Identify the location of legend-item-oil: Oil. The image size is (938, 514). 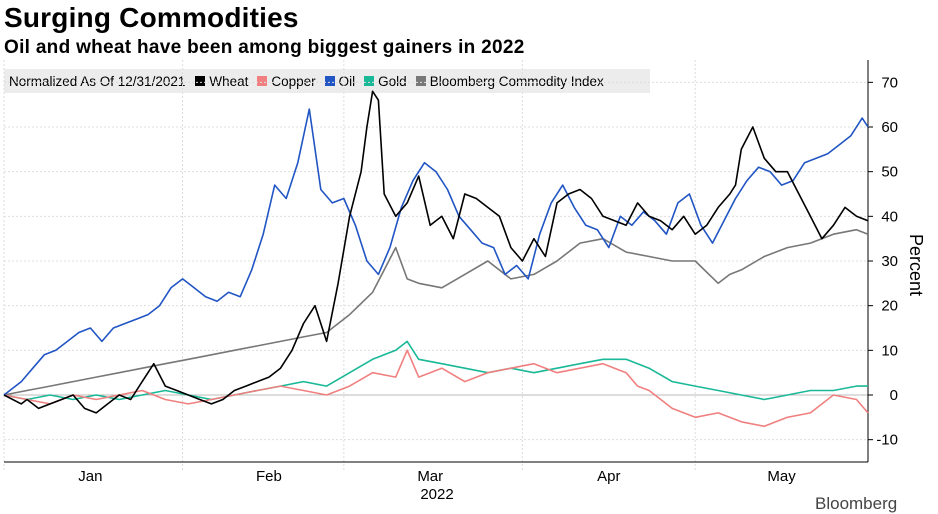
(340, 81).